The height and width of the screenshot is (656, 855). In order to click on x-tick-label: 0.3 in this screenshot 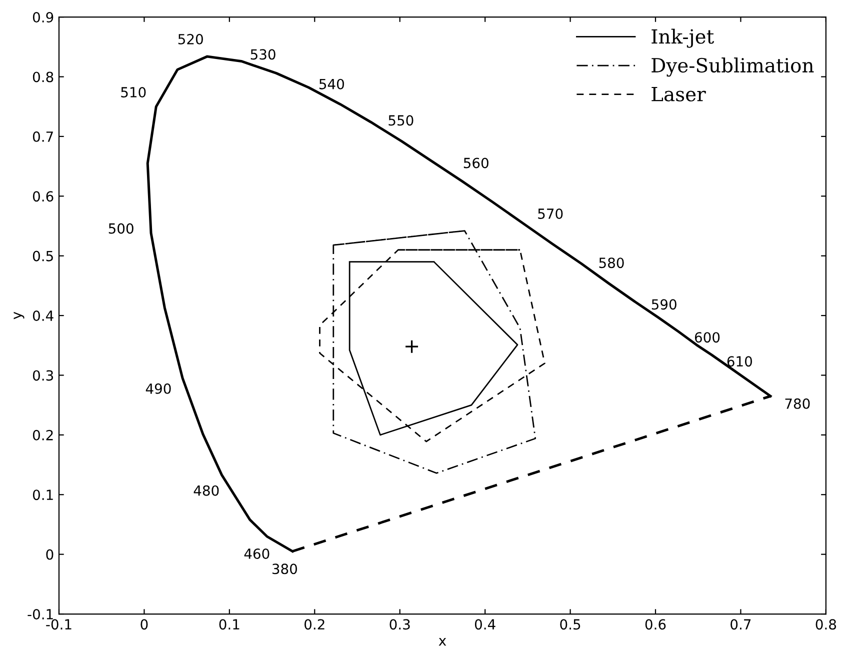, I will do `click(400, 624)`.